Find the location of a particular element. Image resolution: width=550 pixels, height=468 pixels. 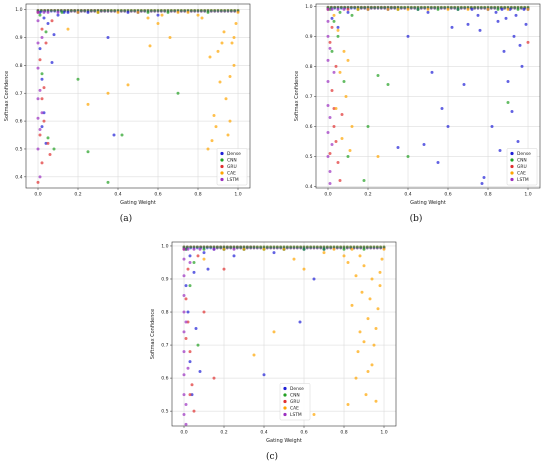

legend-label-gru: GRU is located at coordinates (522, 167).